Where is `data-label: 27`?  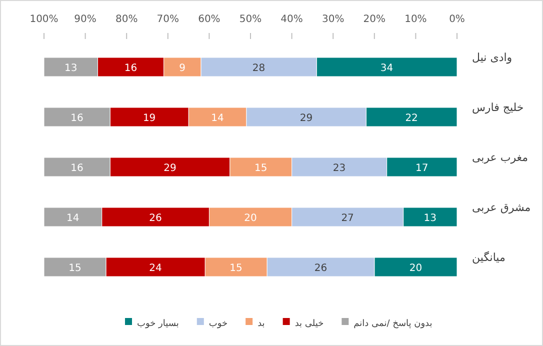 data-label: 27 is located at coordinates (347, 218).